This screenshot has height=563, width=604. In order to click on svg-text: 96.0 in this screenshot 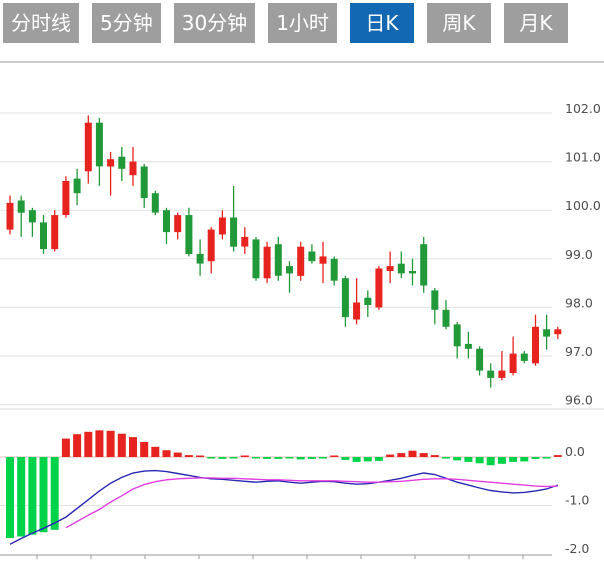, I will do `click(579, 400)`.